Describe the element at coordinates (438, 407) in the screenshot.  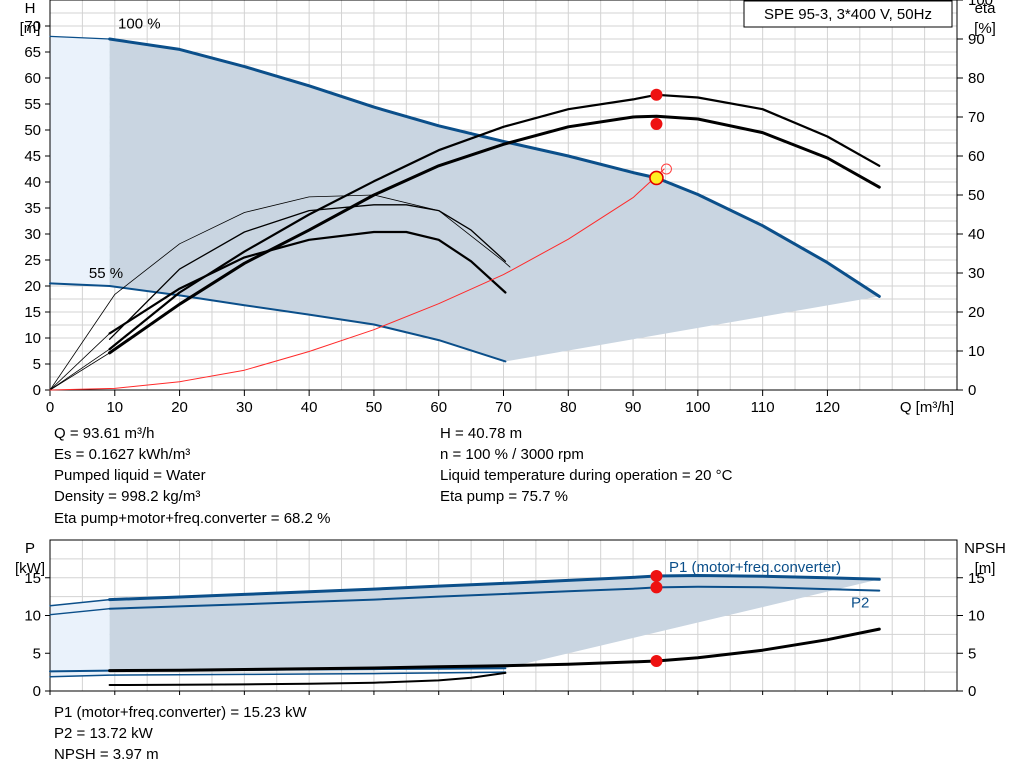
I see `tick-label-x: 60` at that location.